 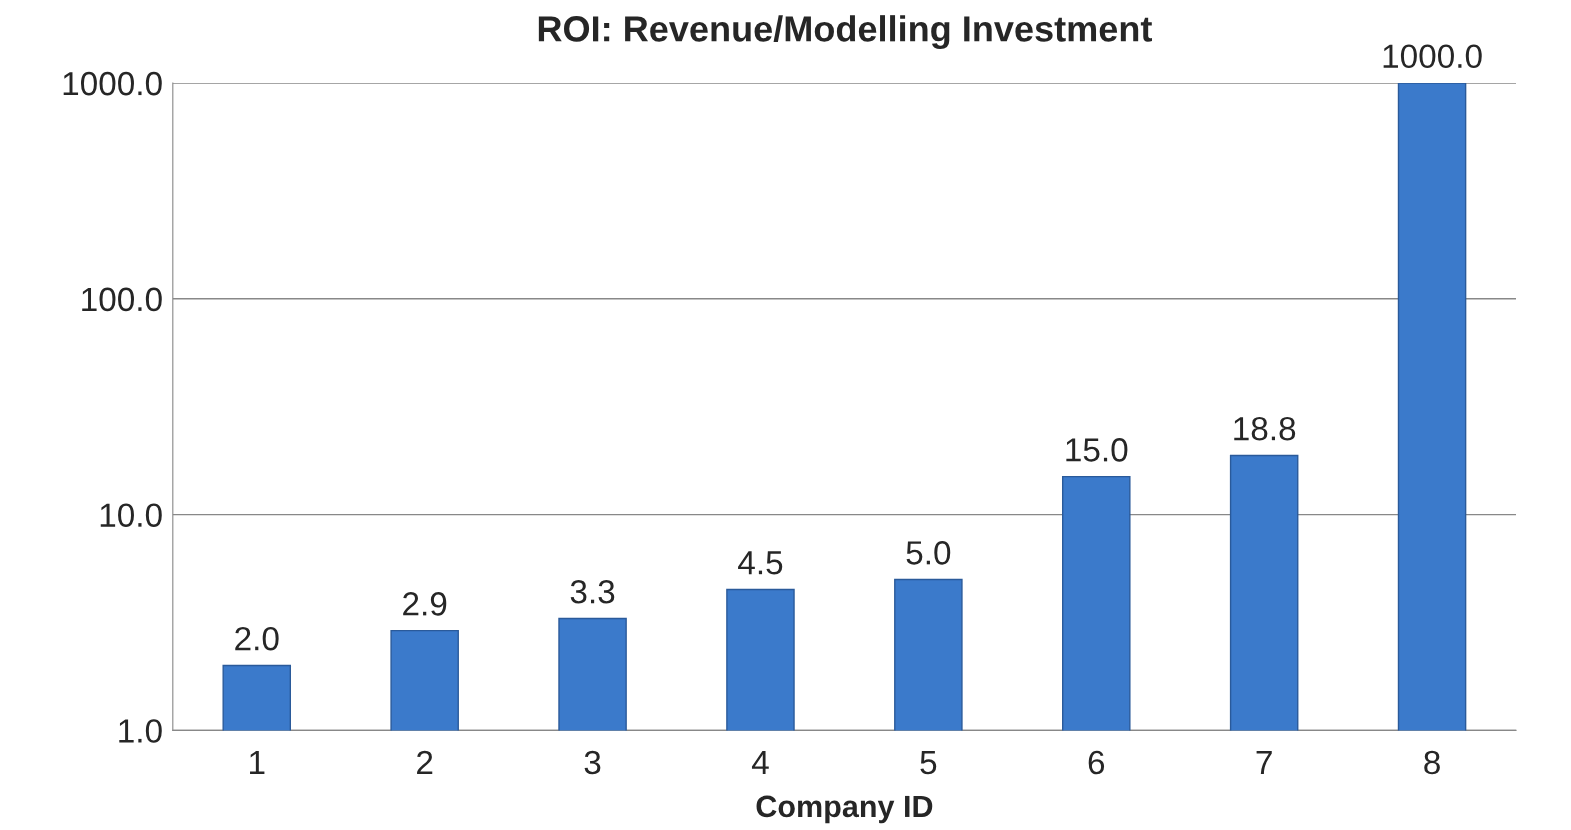 I want to click on y-tick-label: 1000.0, so click(x=112, y=83).